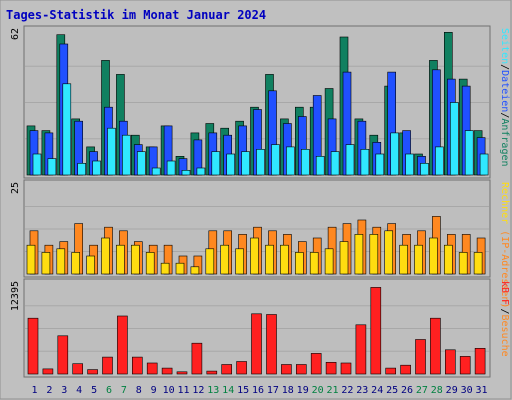 The height and width of the screenshot is (400, 512). What do you see at coordinates (258, 390) in the screenshot?
I see `x-tick-label: 16` at bounding box center [258, 390].